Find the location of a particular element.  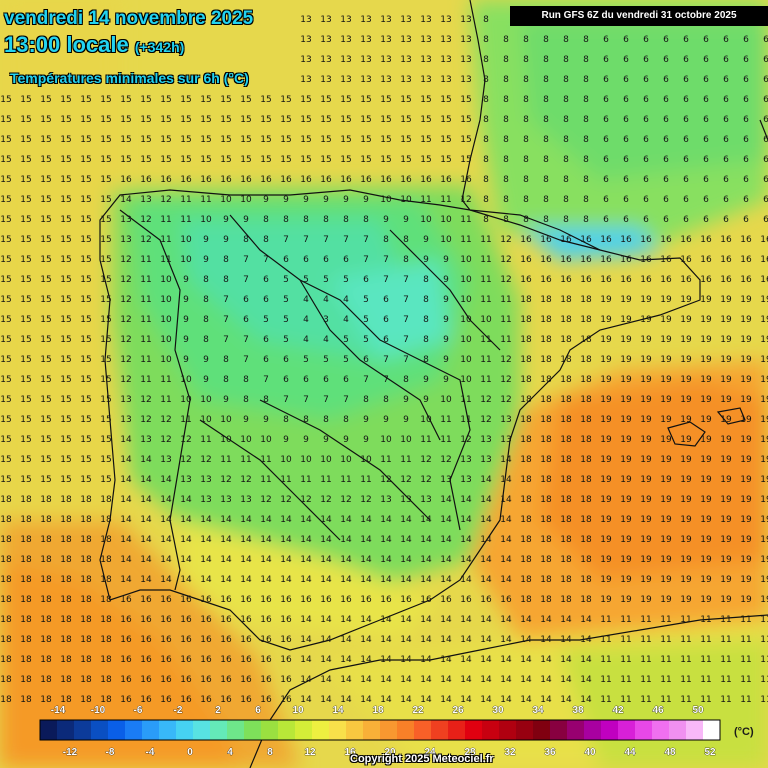

legend-label: 40 is located at coordinates (590, 752).